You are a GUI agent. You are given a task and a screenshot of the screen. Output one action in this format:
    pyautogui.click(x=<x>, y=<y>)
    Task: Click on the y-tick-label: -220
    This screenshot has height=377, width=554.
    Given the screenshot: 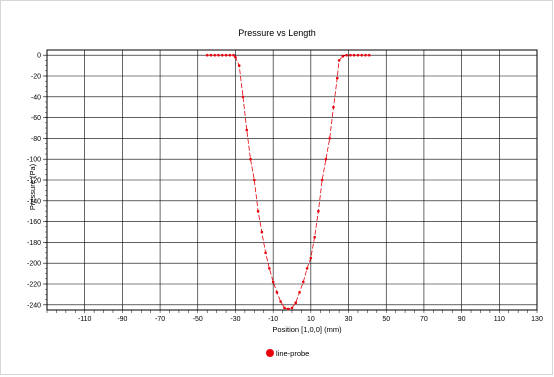 What is the action you would take?
    pyautogui.click(x=34, y=285)
    